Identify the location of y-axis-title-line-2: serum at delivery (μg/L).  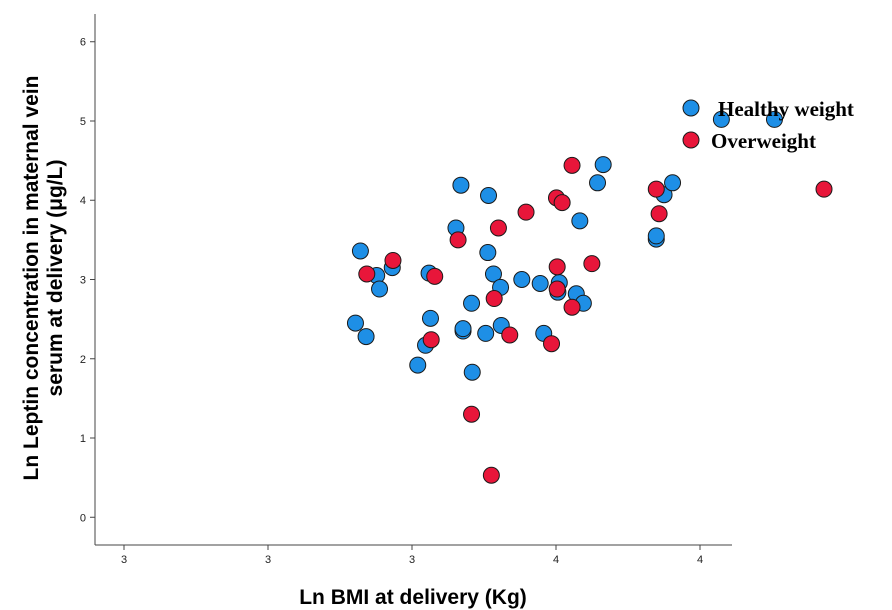
(55, 278).